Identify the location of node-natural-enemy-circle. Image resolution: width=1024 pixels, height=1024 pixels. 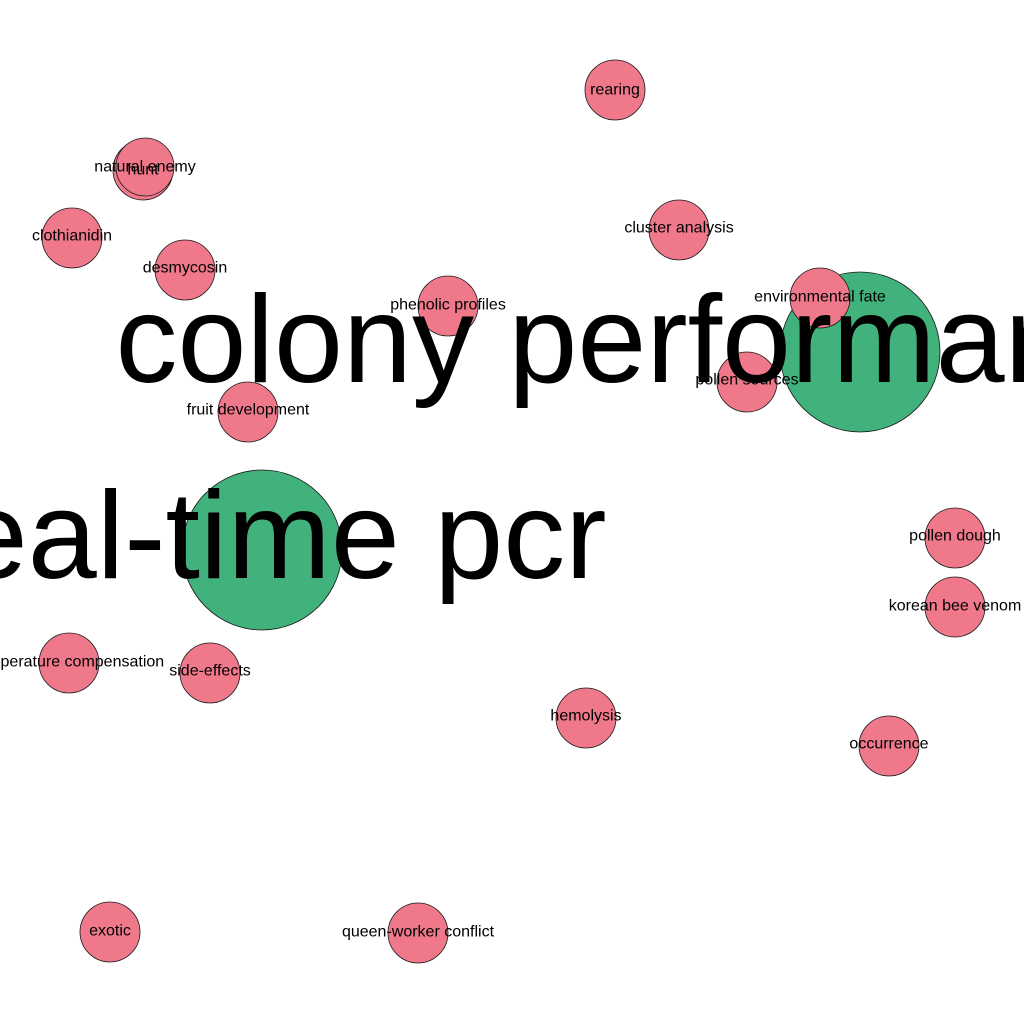
(145, 167).